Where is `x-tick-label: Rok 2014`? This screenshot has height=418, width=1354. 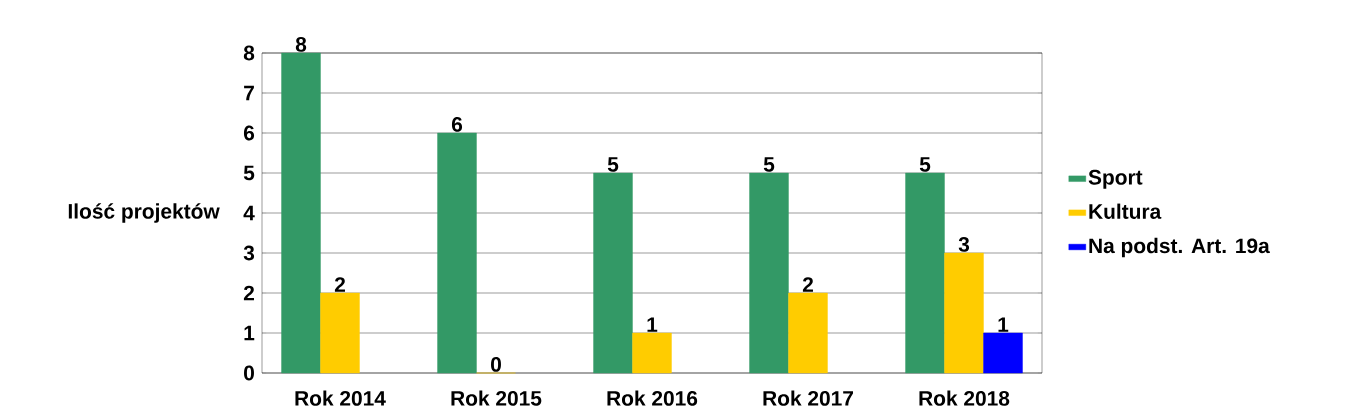
x-tick-label: Rok 2014 is located at coordinates (340, 398).